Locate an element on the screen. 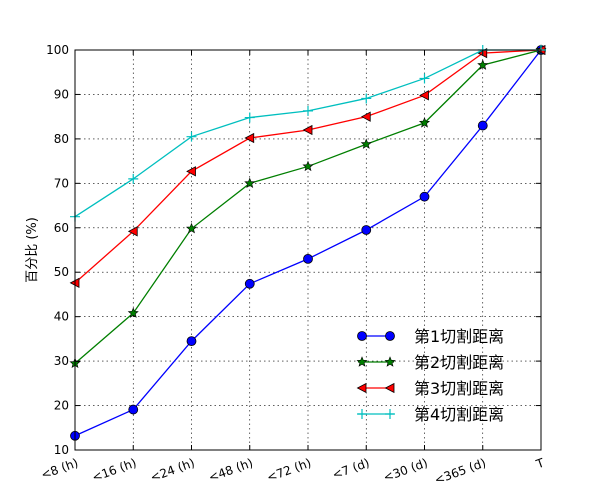  x-tick-label: <24 (h) is located at coordinates (172, 470).